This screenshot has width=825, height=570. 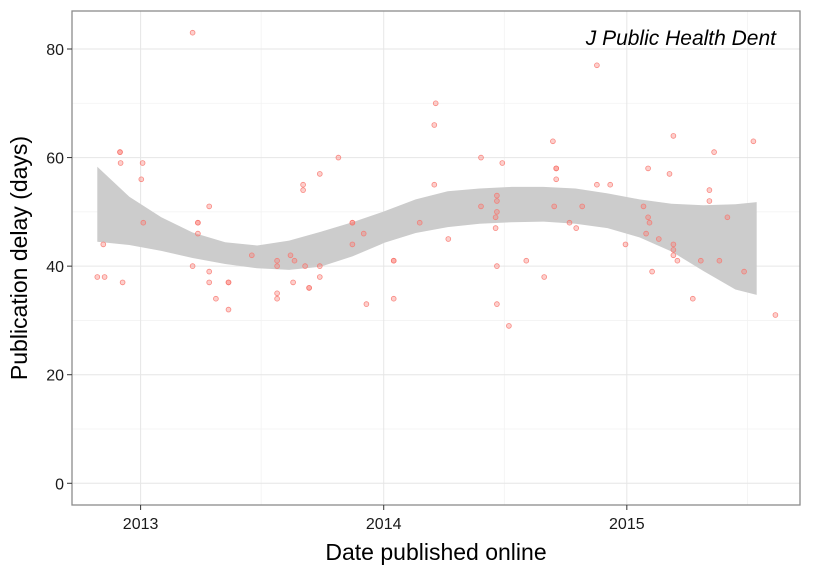 I want to click on y-tick-label: 20, so click(x=55, y=376).